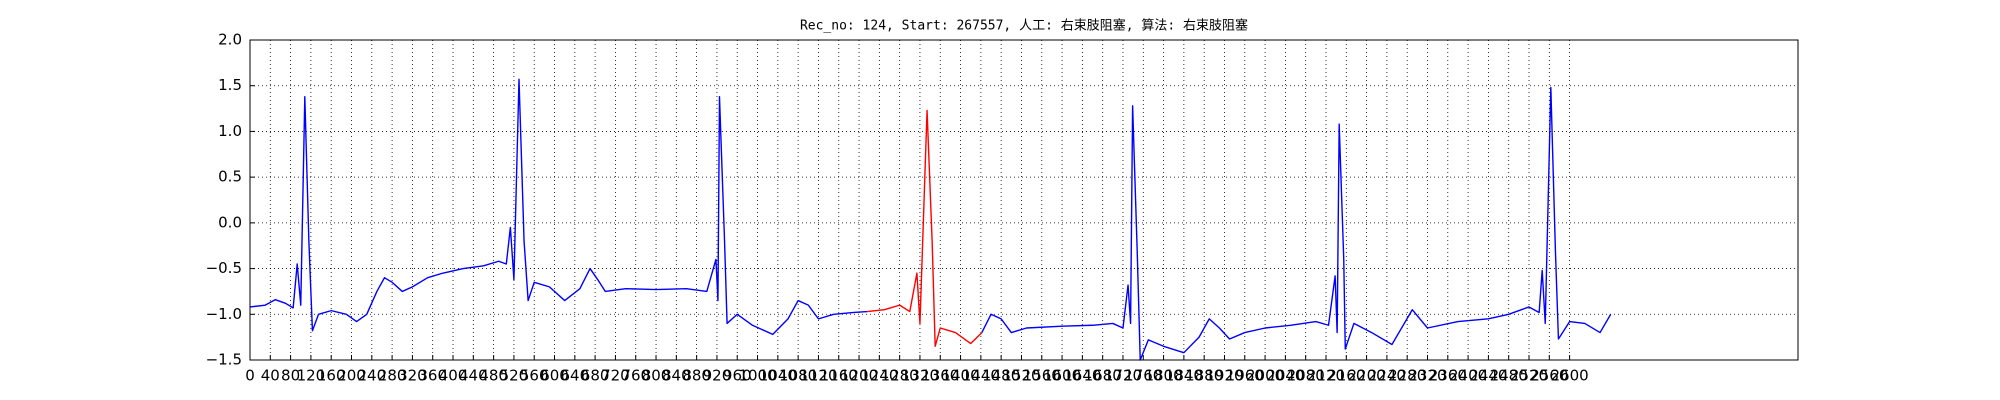 The image size is (2000, 400). I want to click on x-tick-label: 960, so click(737, 376).